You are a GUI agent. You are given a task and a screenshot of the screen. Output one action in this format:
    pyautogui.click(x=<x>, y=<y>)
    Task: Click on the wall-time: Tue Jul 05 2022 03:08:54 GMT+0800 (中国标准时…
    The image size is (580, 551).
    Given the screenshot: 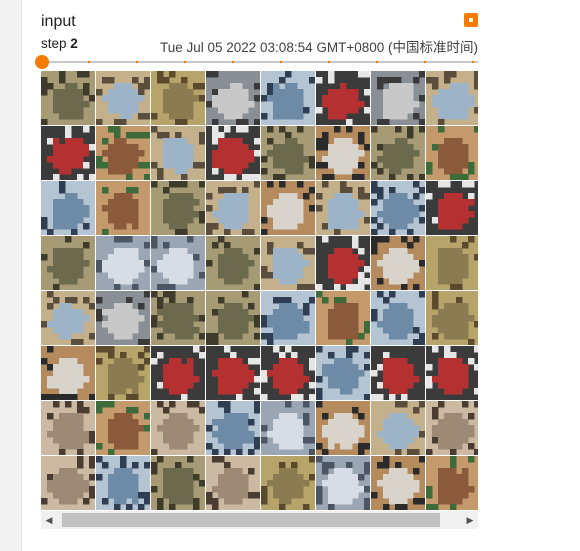 What is the action you would take?
    pyautogui.click(x=318, y=47)
    